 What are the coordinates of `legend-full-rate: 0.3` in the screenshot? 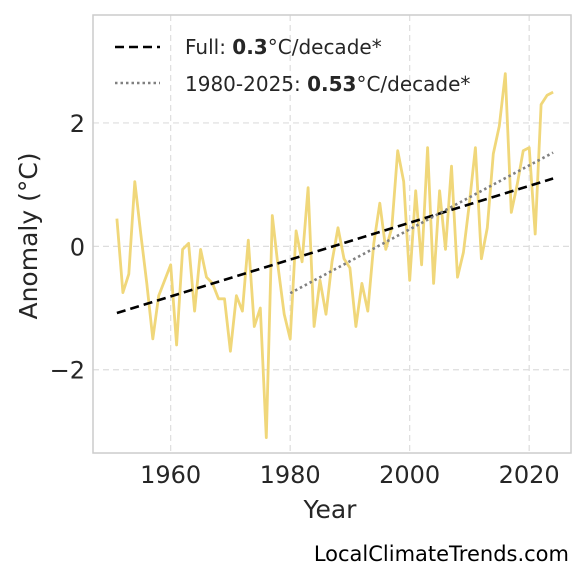 It's located at (249, 47).